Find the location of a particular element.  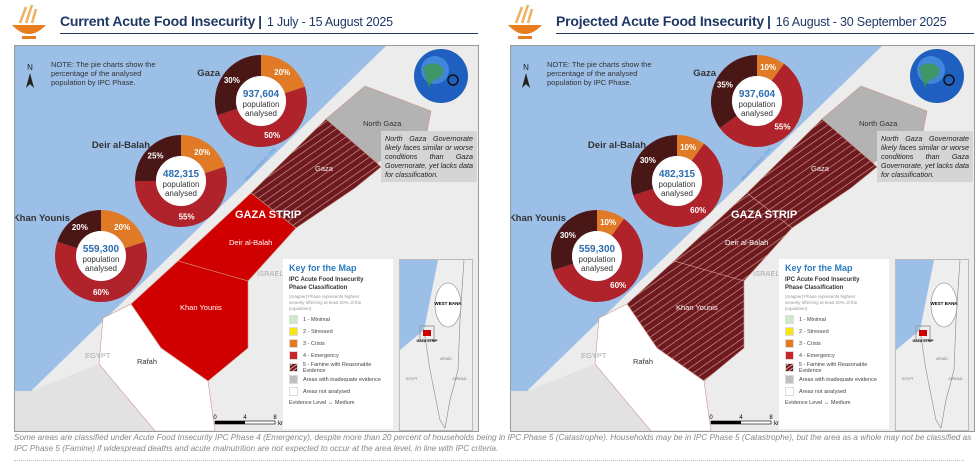

svg-text: GAZA STRIP is located at coordinates (923, 341).